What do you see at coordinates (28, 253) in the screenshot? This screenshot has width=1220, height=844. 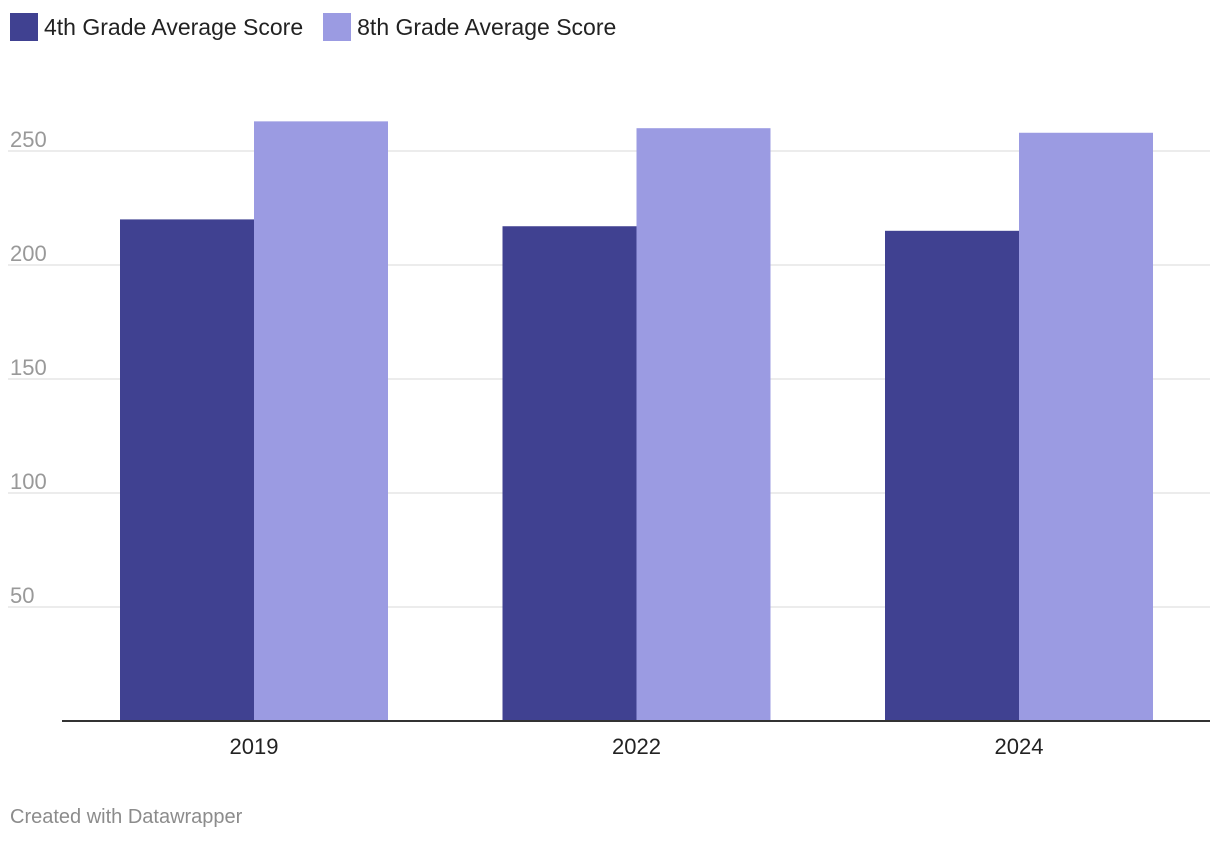 I see `y-tick-label-200: 200` at bounding box center [28, 253].